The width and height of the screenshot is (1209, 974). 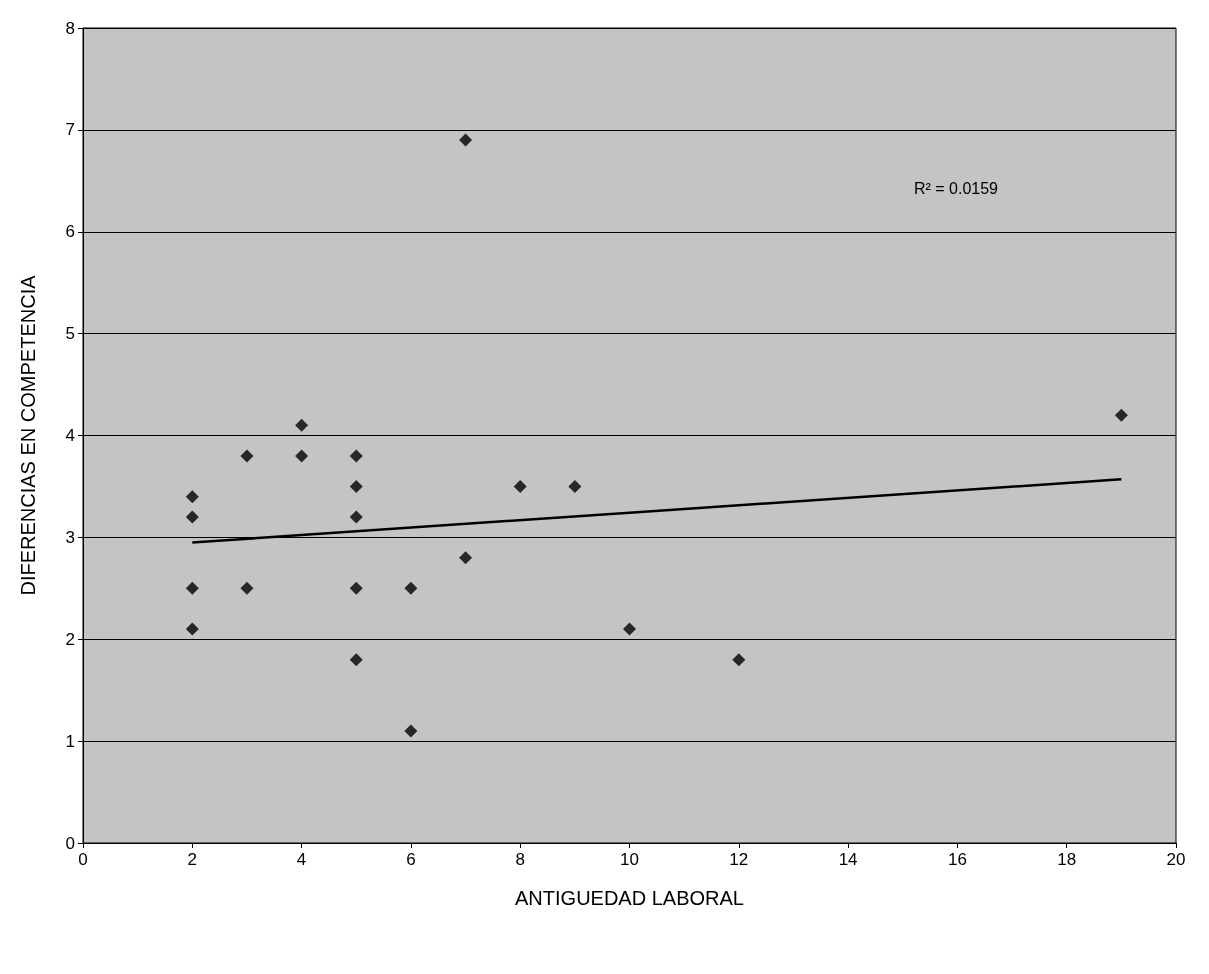 What do you see at coordinates (70, 435) in the screenshot?
I see `y-tick-label: 4` at bounding box center [70, 435].